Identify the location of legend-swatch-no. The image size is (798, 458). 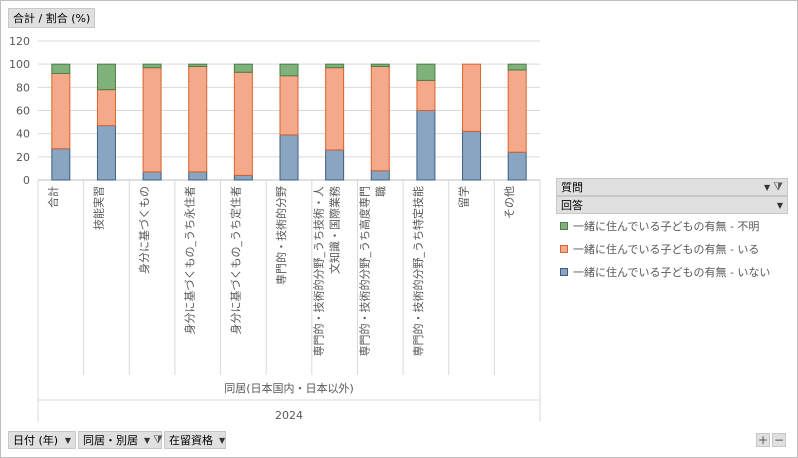
(564, 272).